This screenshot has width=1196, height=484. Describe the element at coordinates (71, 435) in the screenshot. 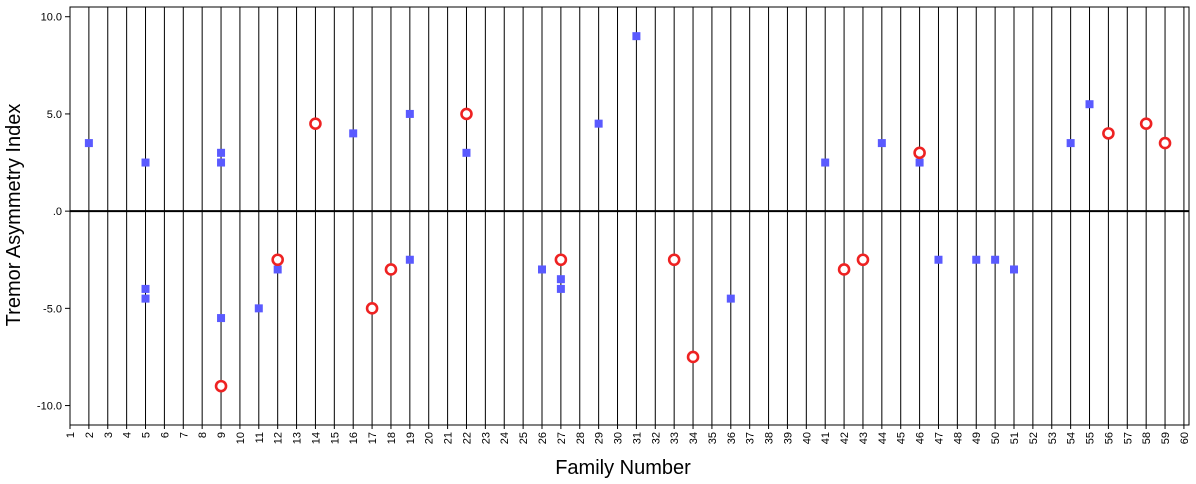

I see `x-tick-label: 1` at that location.